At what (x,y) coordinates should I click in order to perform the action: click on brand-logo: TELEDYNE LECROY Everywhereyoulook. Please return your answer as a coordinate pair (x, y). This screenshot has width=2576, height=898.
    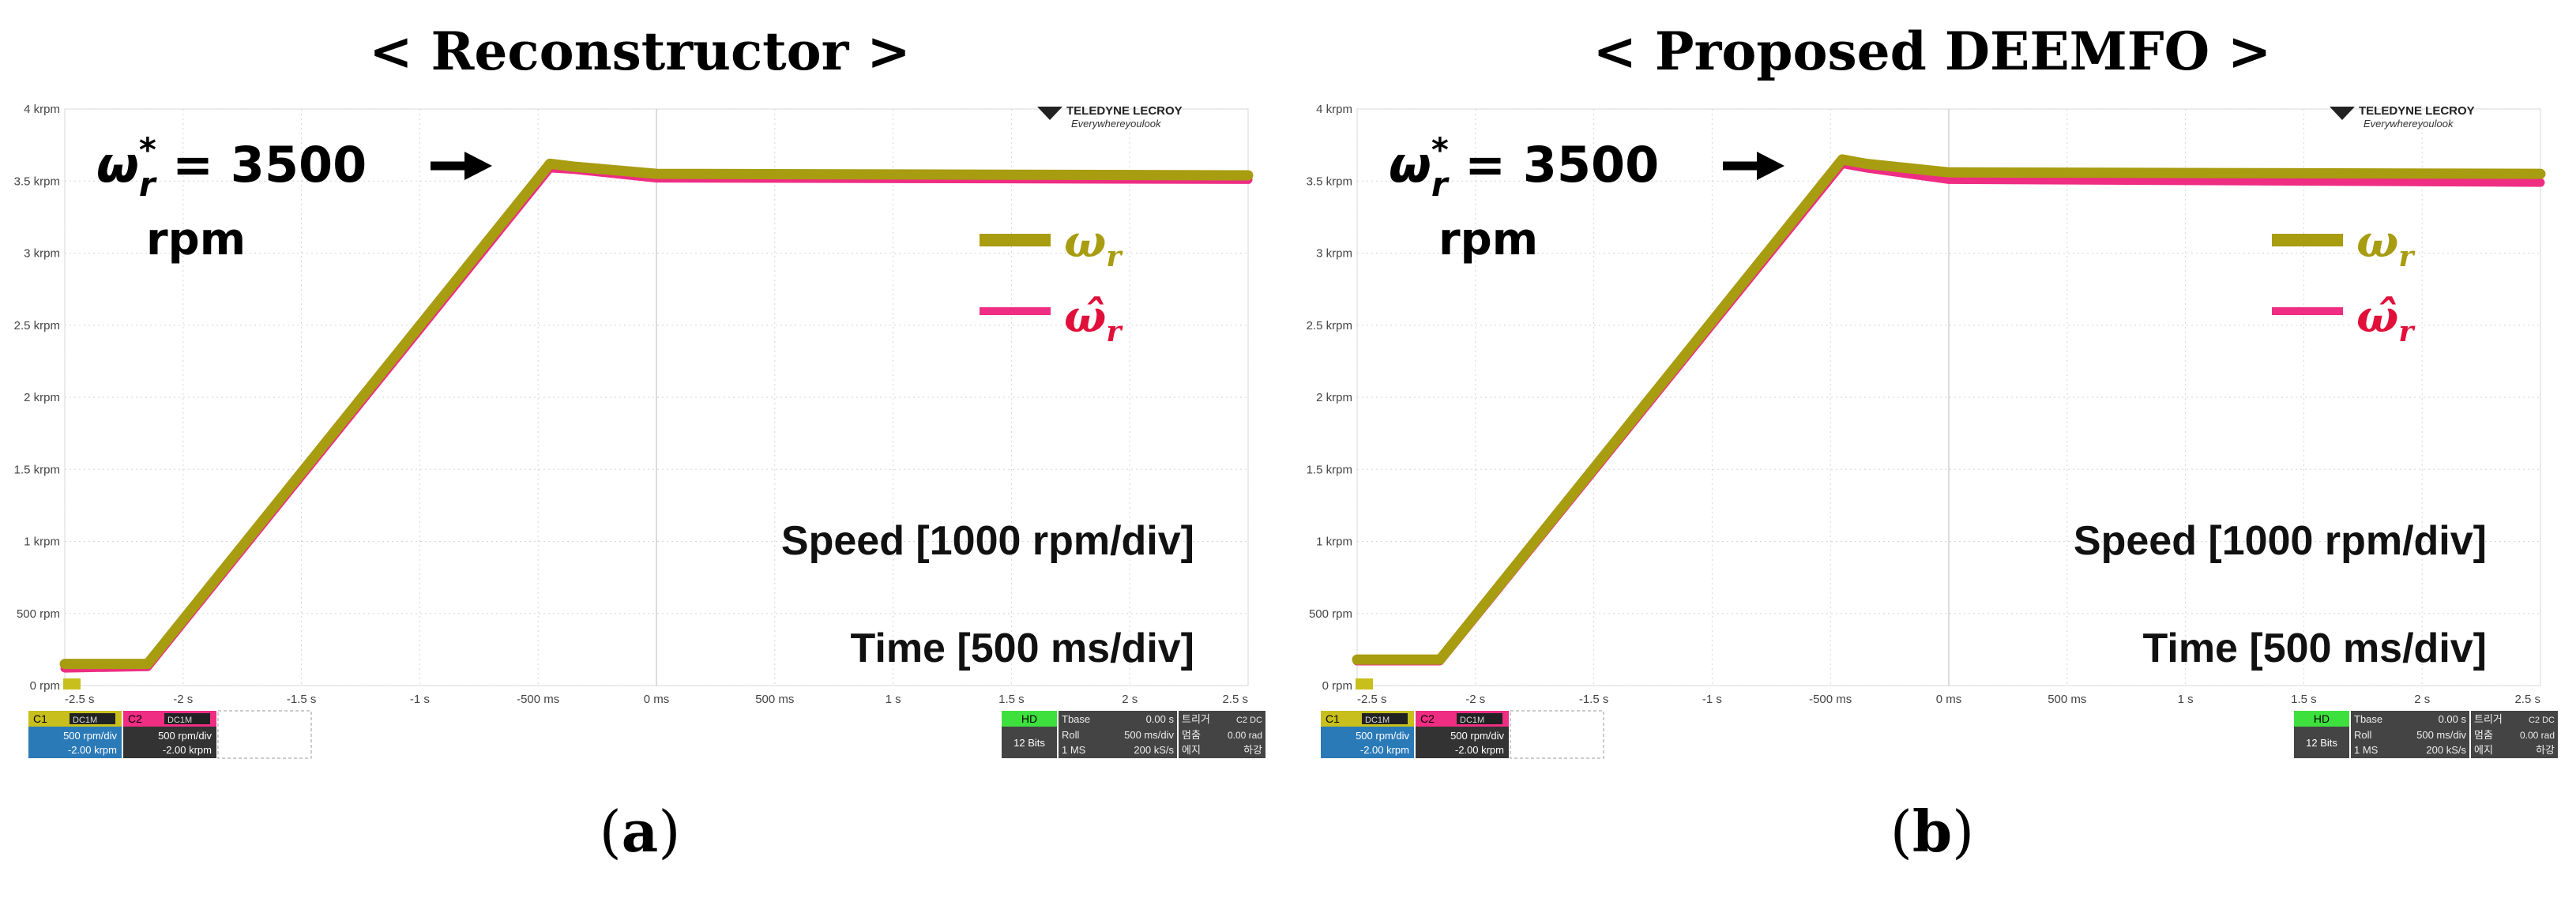
    Looking at the image, I should click on (2402, 117).